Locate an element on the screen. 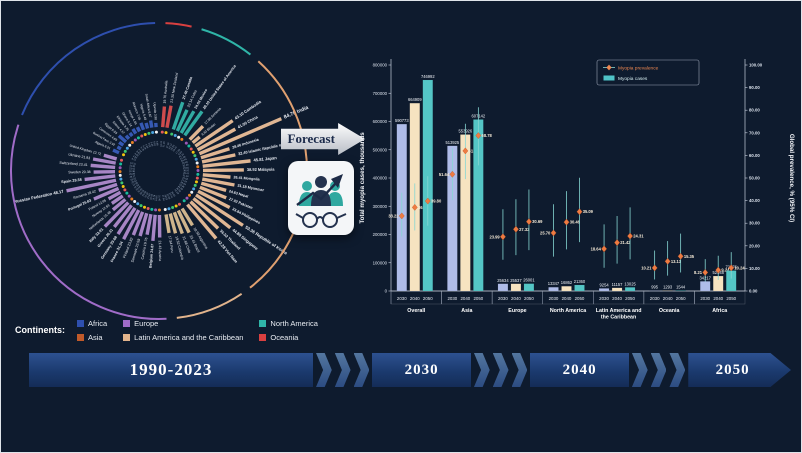  prevalence-value-label: 27.32 is located at coordinates (524, 229).